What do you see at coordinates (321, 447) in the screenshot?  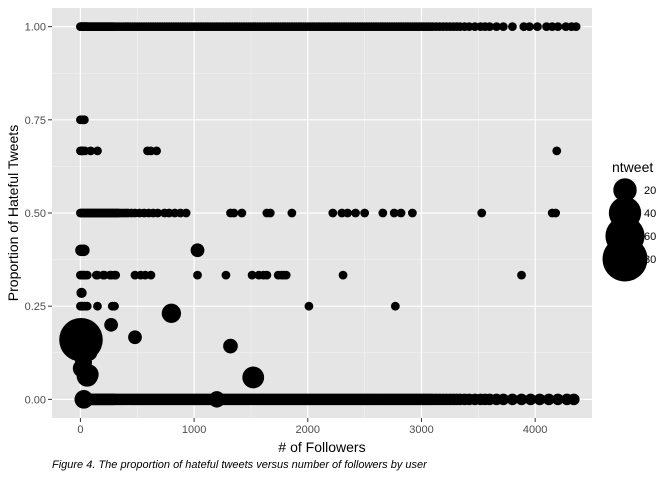 I see `x-axis-title: # of Followers` at bounding box center [321, 447].